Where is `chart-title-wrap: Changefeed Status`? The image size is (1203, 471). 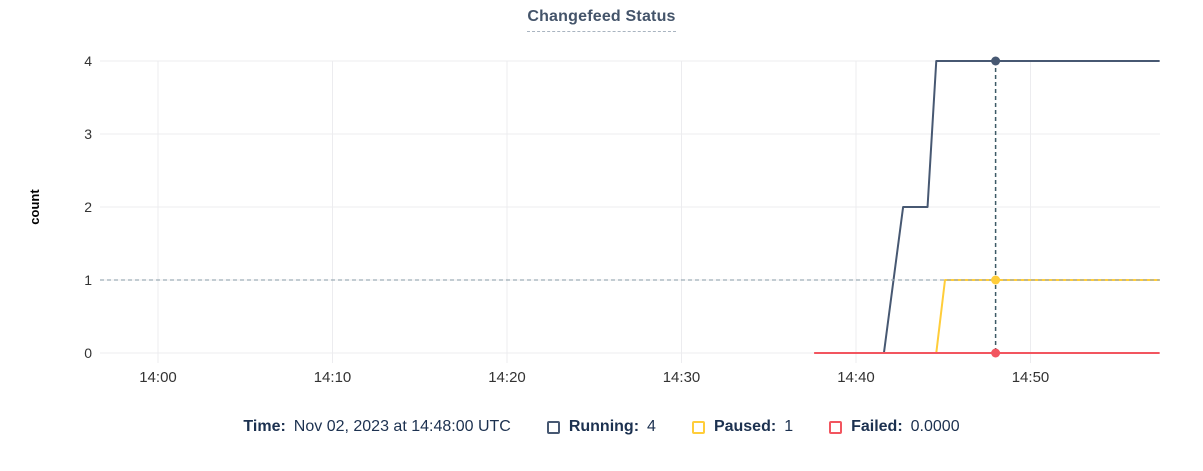 chart-title-wrap: Changefeed Status is located at coordinates (601, 20).